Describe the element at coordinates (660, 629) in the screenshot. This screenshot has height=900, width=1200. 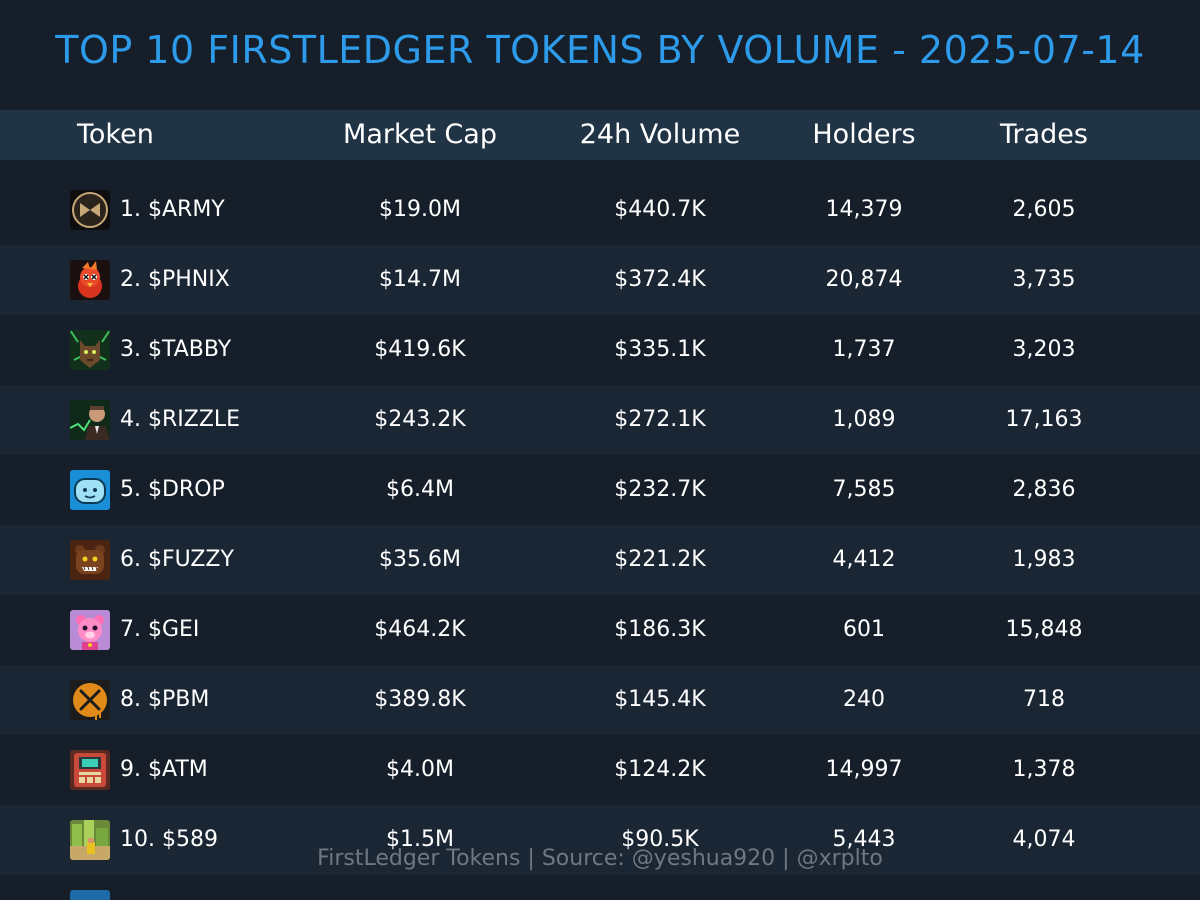
I see `volume-value: $186.3K` at that location.